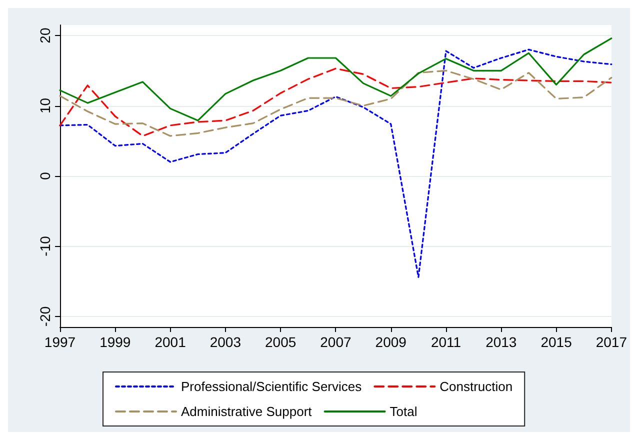 Image resolution: width=638 pixels, height=440 pixels. What do you see at coordinates (612, 342) in the screenshot?
I see `x-tick-label: 2017` at bounding box center [612, 342].